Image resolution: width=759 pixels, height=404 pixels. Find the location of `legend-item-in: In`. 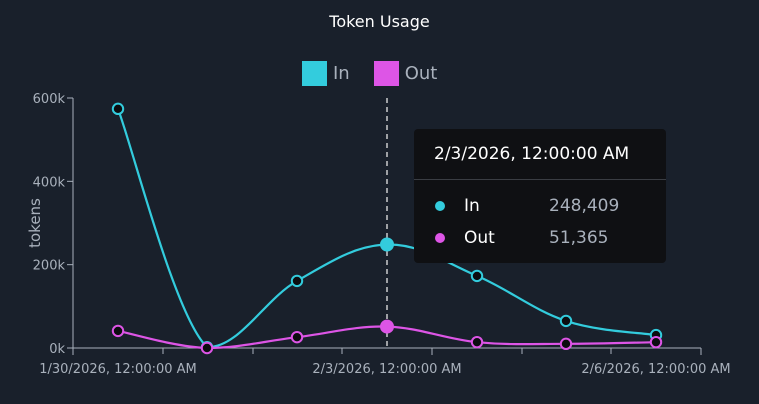

legend-item-in: In is located at coordinates (326, 73).